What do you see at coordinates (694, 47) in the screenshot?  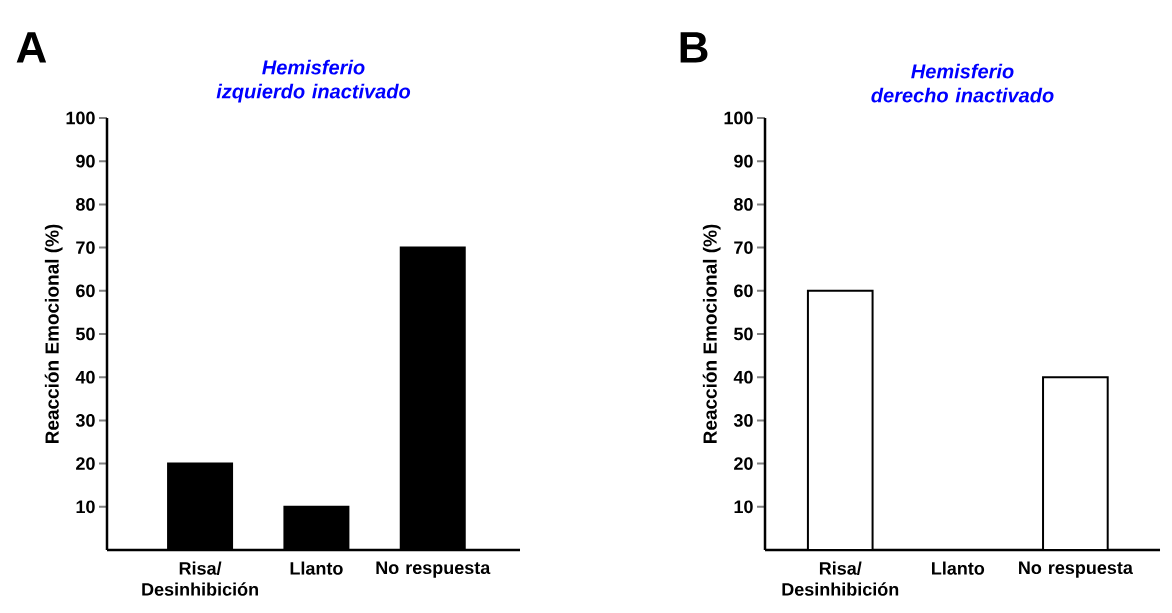 I see `text: B` at bounding box center [694, 47].